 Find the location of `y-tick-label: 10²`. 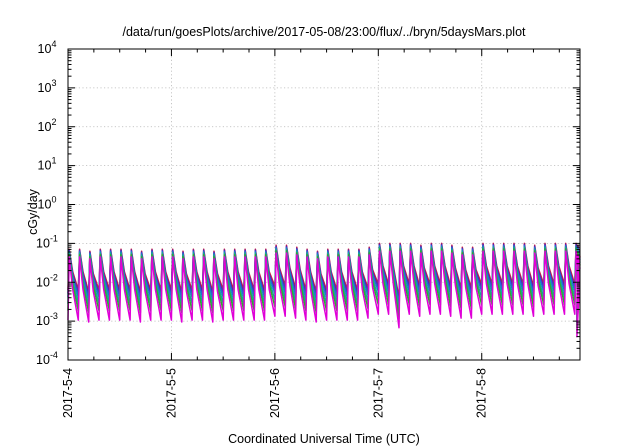

y-tick-label: 10² is located at coordinates (47, 125).